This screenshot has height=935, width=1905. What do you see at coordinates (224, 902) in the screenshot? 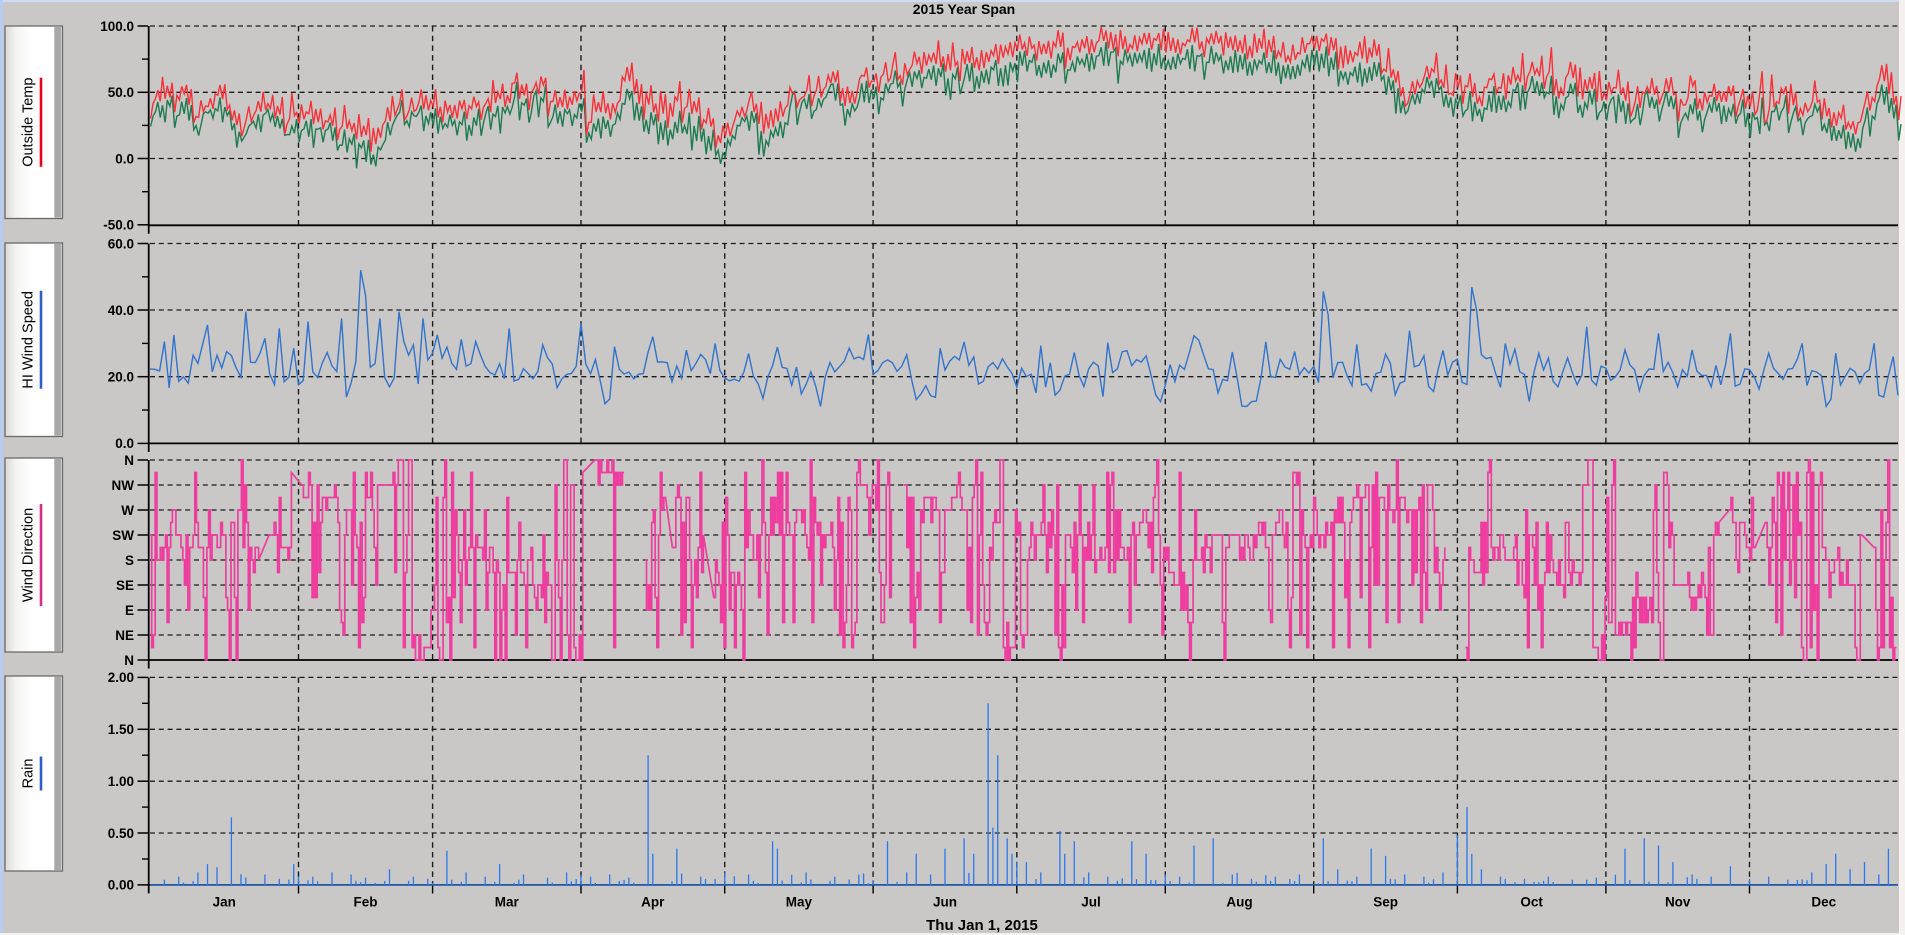
I see `svg-text: Jan` at bounding box center [224, 902].